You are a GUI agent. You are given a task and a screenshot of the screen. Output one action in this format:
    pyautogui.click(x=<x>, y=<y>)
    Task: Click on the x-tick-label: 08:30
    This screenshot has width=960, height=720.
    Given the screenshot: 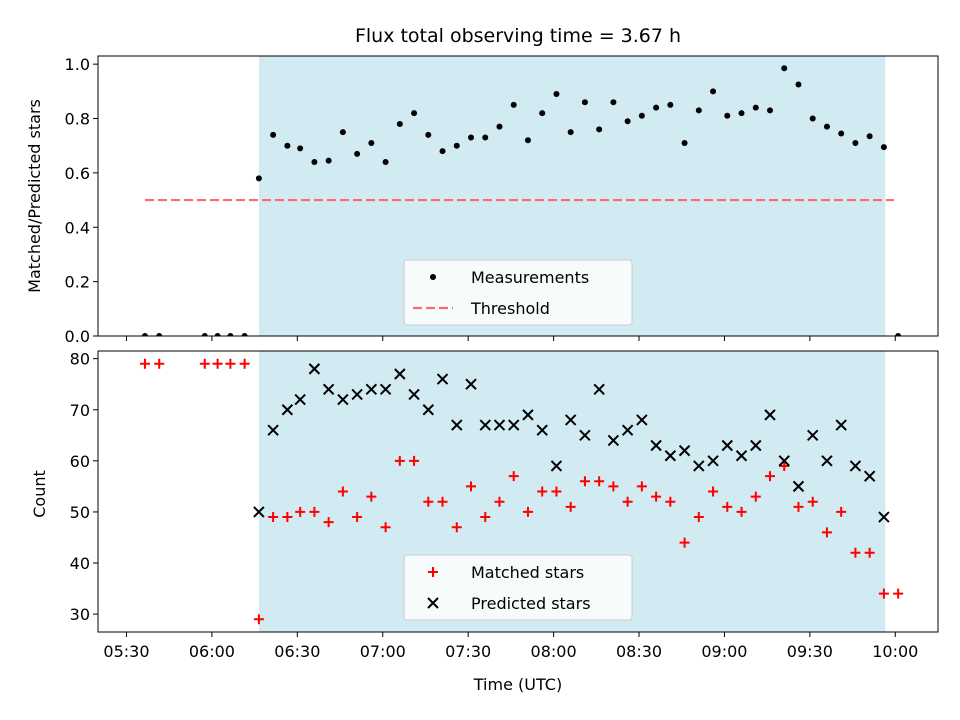 What is the action you would take?
    pyautogui.click(x=639, y=651)
    